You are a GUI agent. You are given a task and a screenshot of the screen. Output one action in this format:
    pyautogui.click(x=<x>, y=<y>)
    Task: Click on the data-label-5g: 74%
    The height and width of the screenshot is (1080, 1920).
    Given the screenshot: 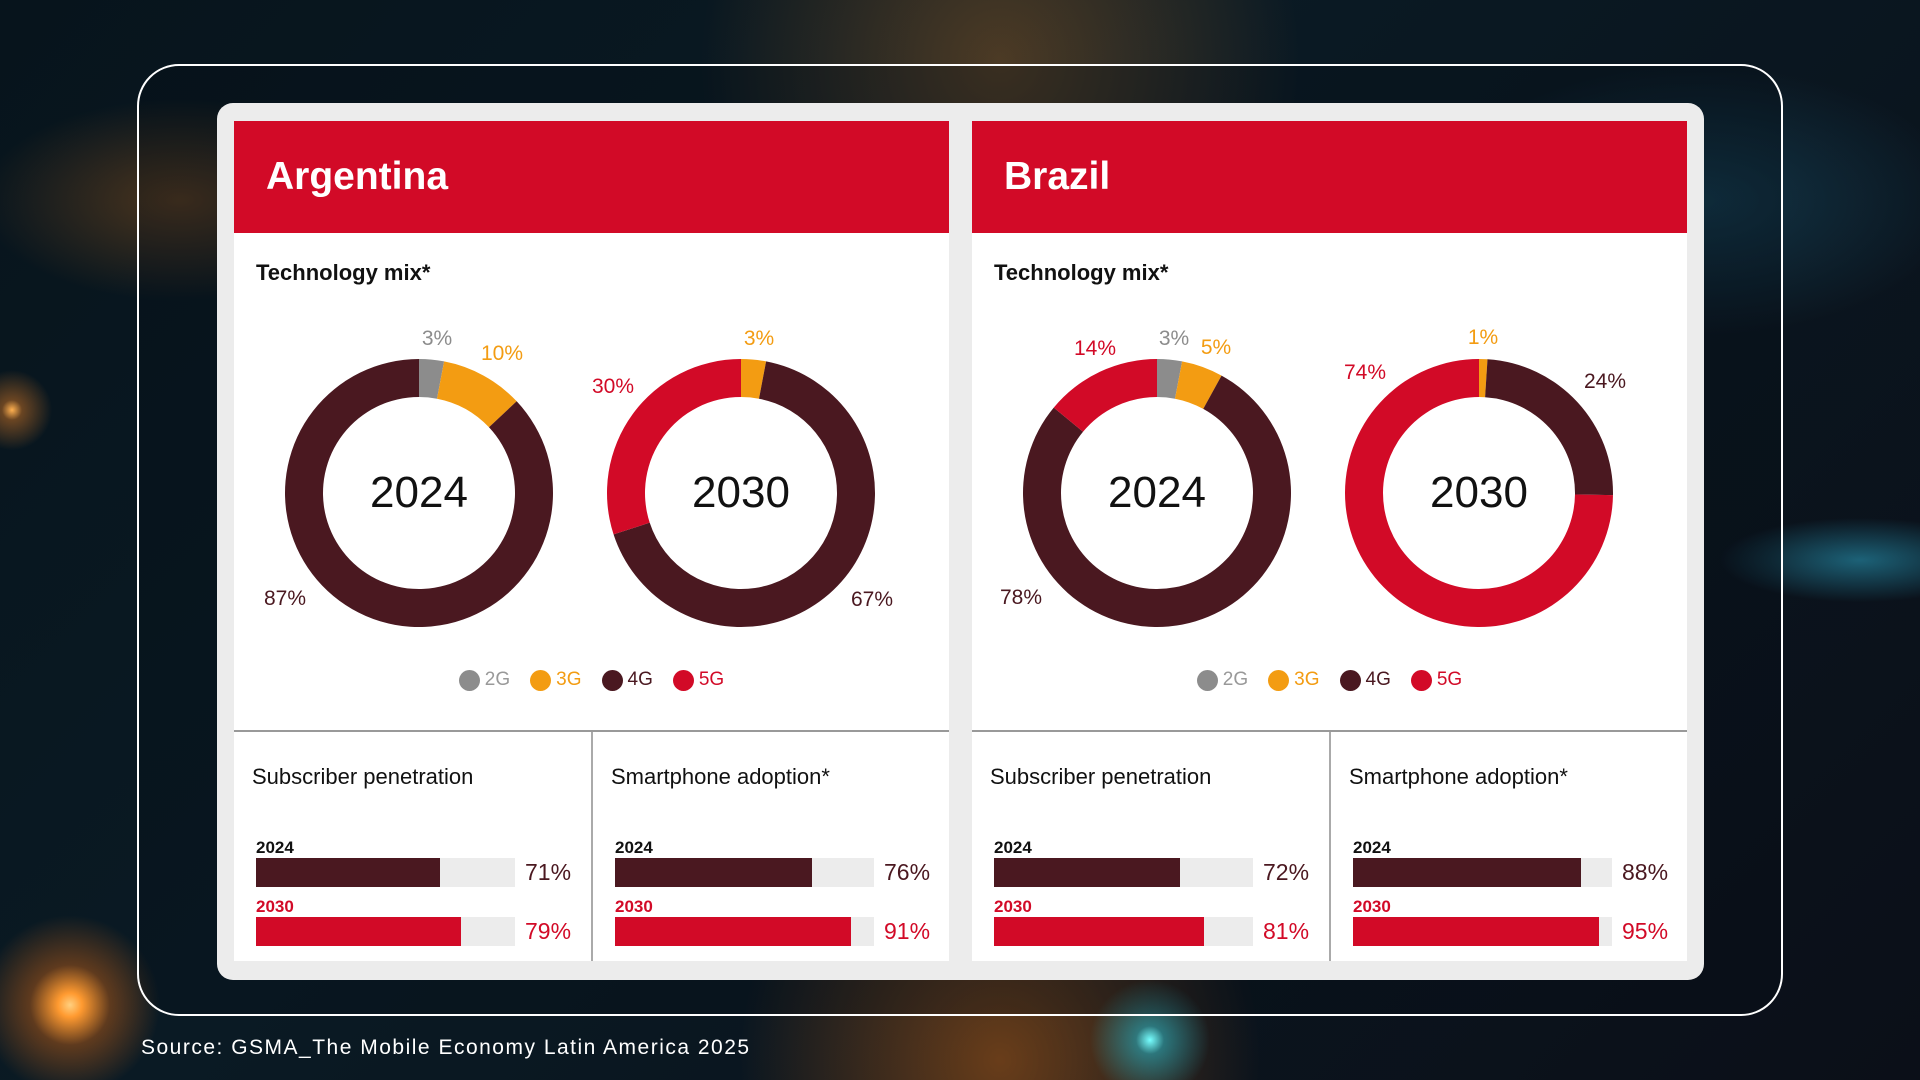 What is the action you would take?
    pyautogui.click(x=1365, y=372)
    